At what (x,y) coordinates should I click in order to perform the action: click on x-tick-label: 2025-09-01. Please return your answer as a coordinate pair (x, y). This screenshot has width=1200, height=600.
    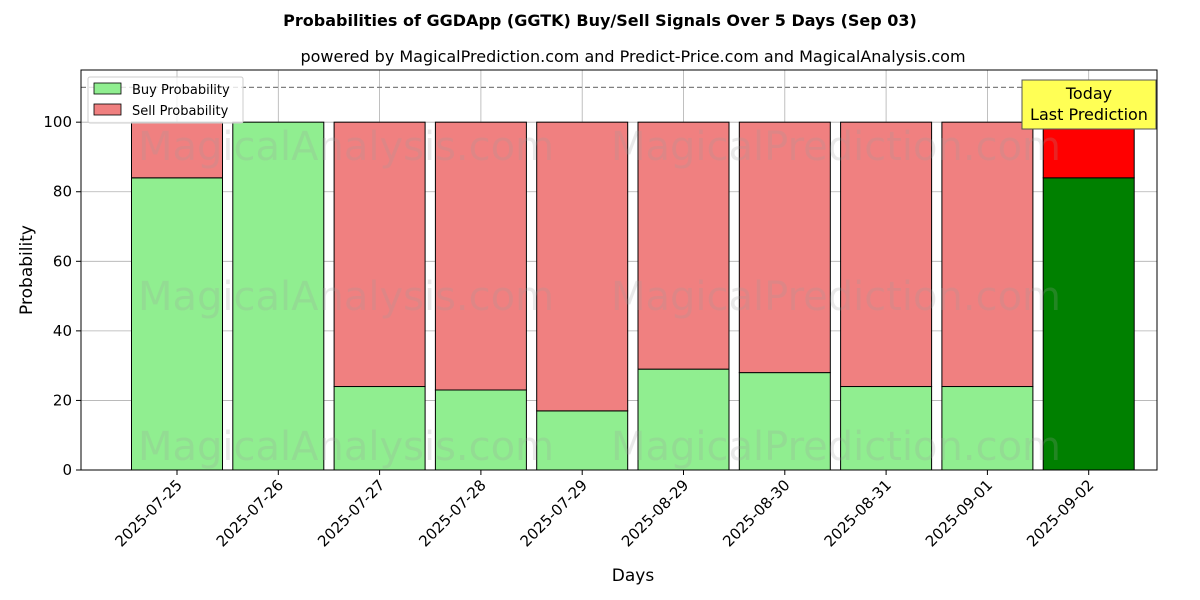
    Looking at the image, I should click on (959, 513).